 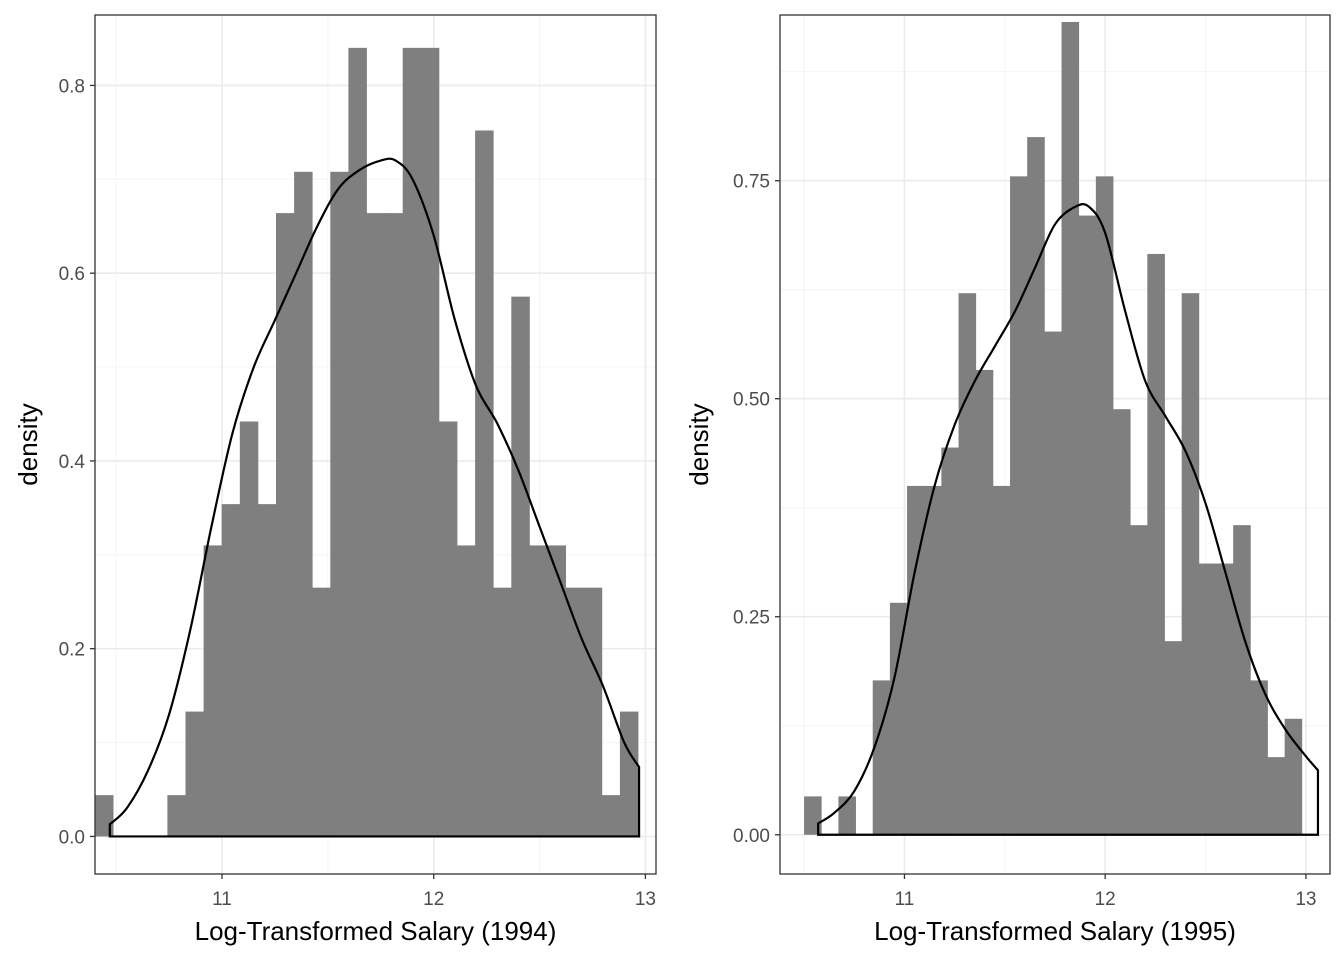 I want to click on y-tick-label: 0.6, so click(x=72, y=274).